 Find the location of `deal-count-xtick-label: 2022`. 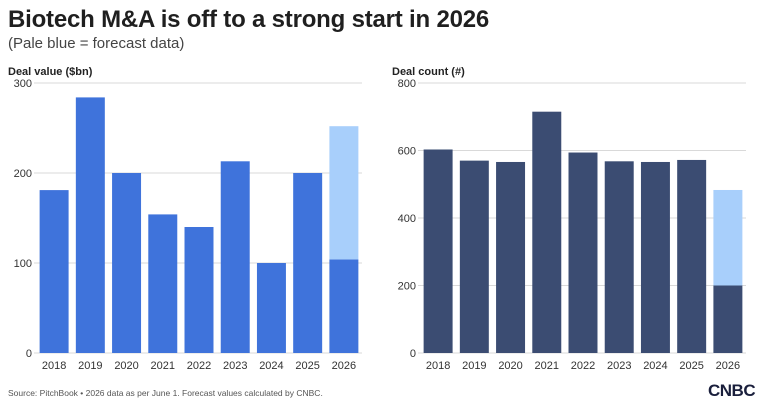

deal-count-xtick-label: 2022 is located at coordinates (583, 366).